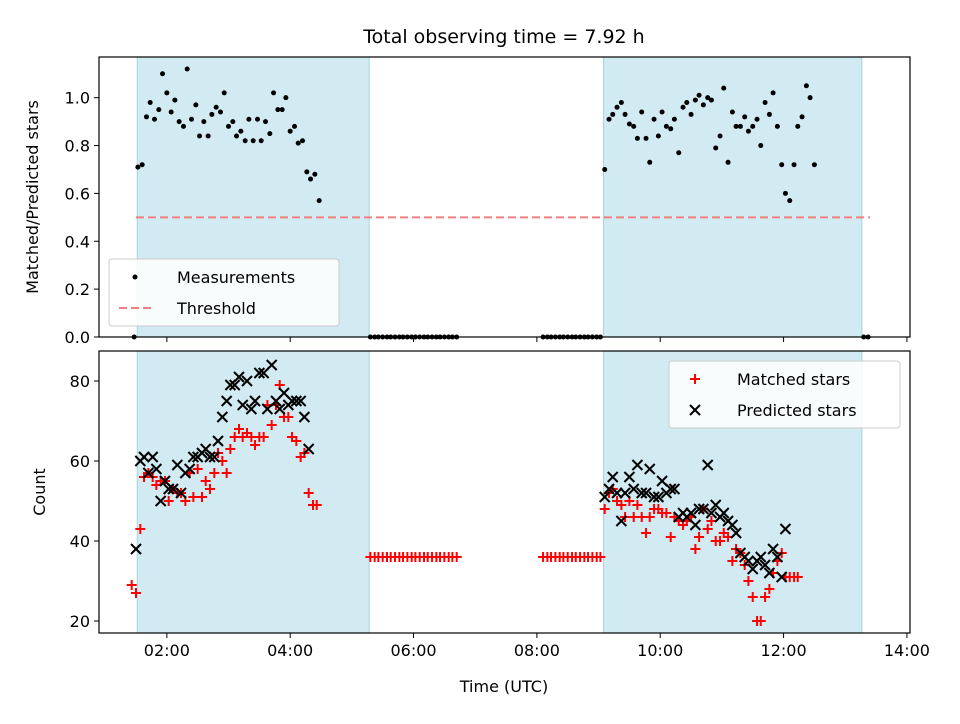  I want to click on point-x-47-b, so click(621, 521).